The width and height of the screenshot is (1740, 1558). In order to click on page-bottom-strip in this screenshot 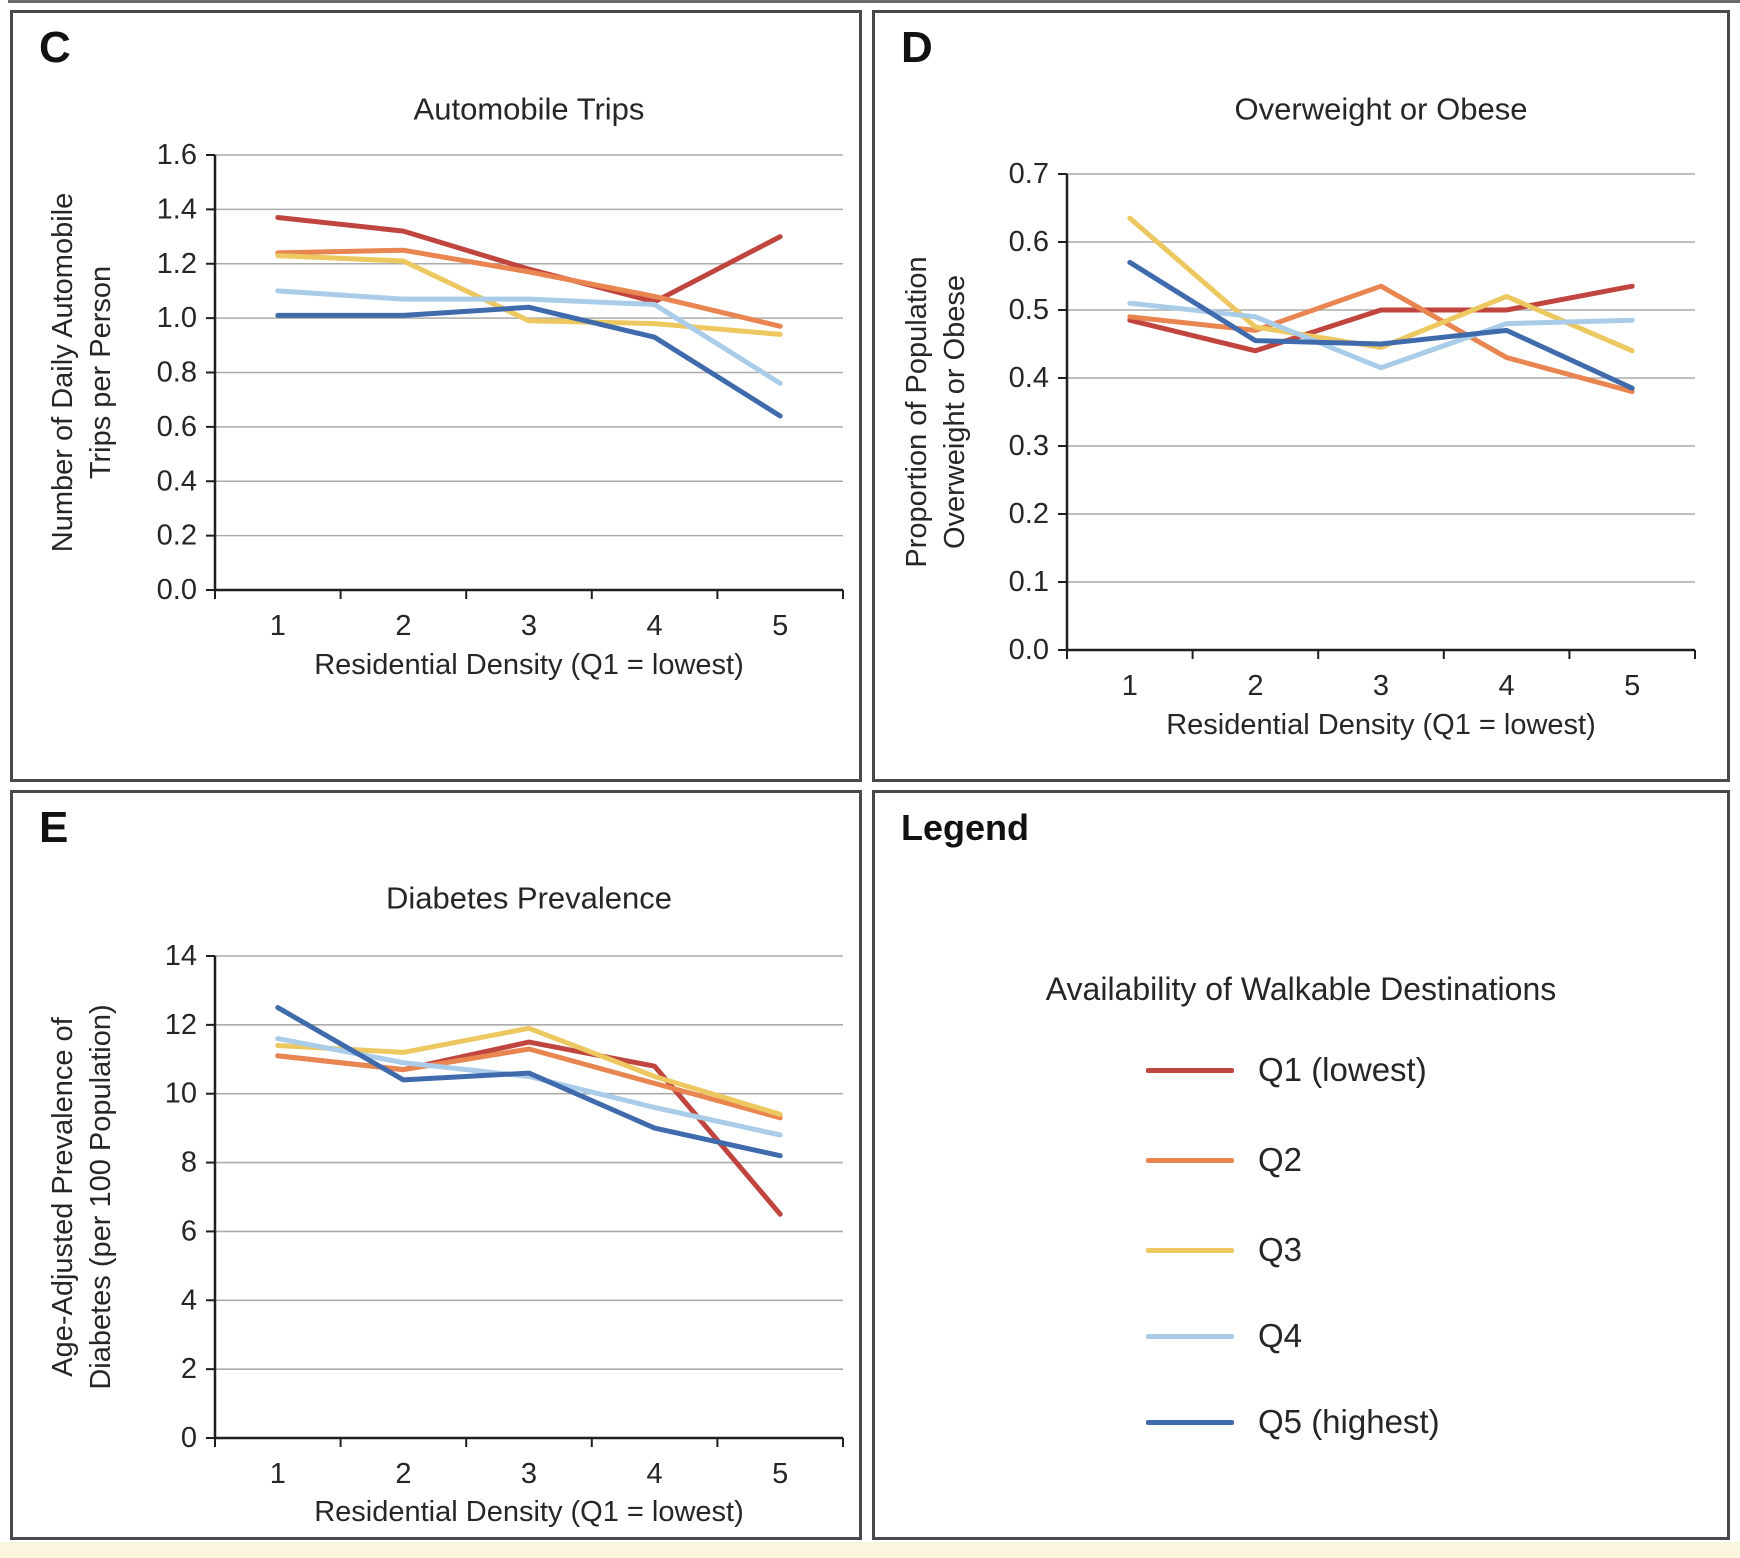, I will do `click(870, 1550)`.